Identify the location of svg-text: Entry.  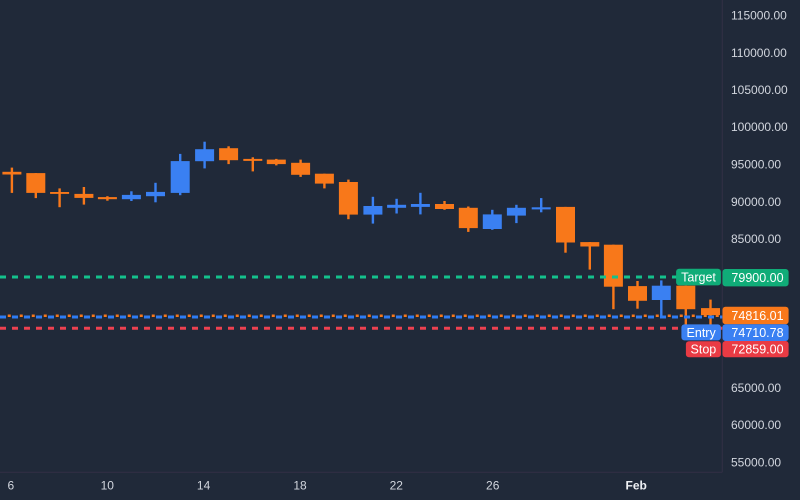
(702, 333).